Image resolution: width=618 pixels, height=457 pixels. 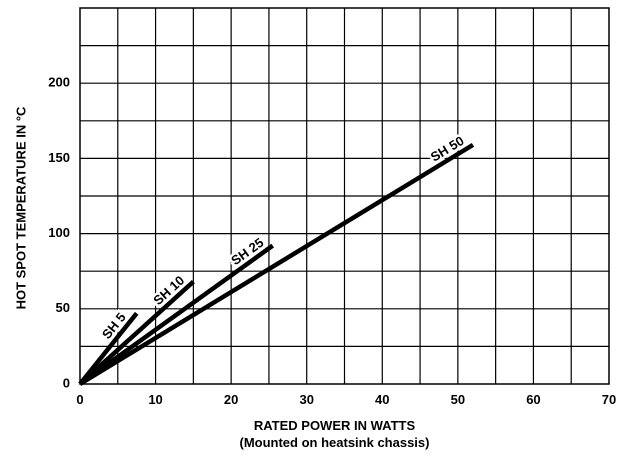 What do you see at coordinates (59, 82) in the screenshot?
I see `y-tick-label: 200` at bounding box center [59, 82].